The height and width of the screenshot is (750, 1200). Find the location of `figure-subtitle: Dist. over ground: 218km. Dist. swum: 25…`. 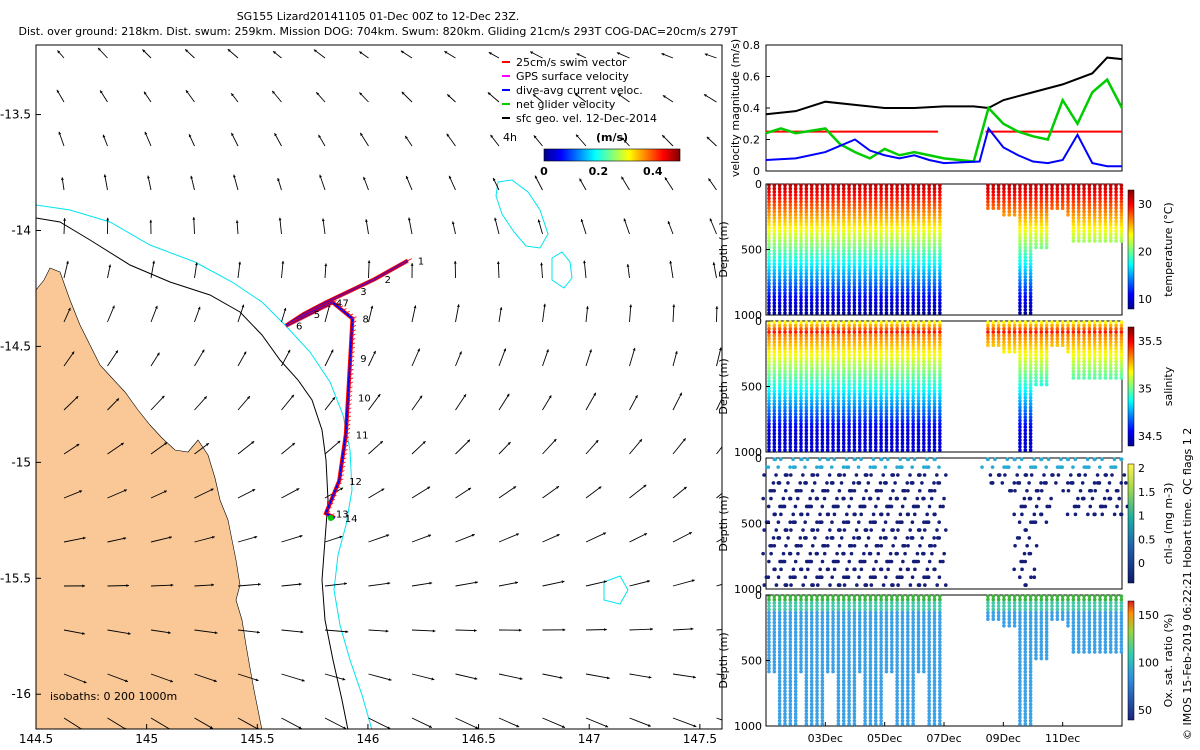

figure-subtitle: Dist. over ground: 218km. Dist. swum: 25… is located at coordinates (378, 31).